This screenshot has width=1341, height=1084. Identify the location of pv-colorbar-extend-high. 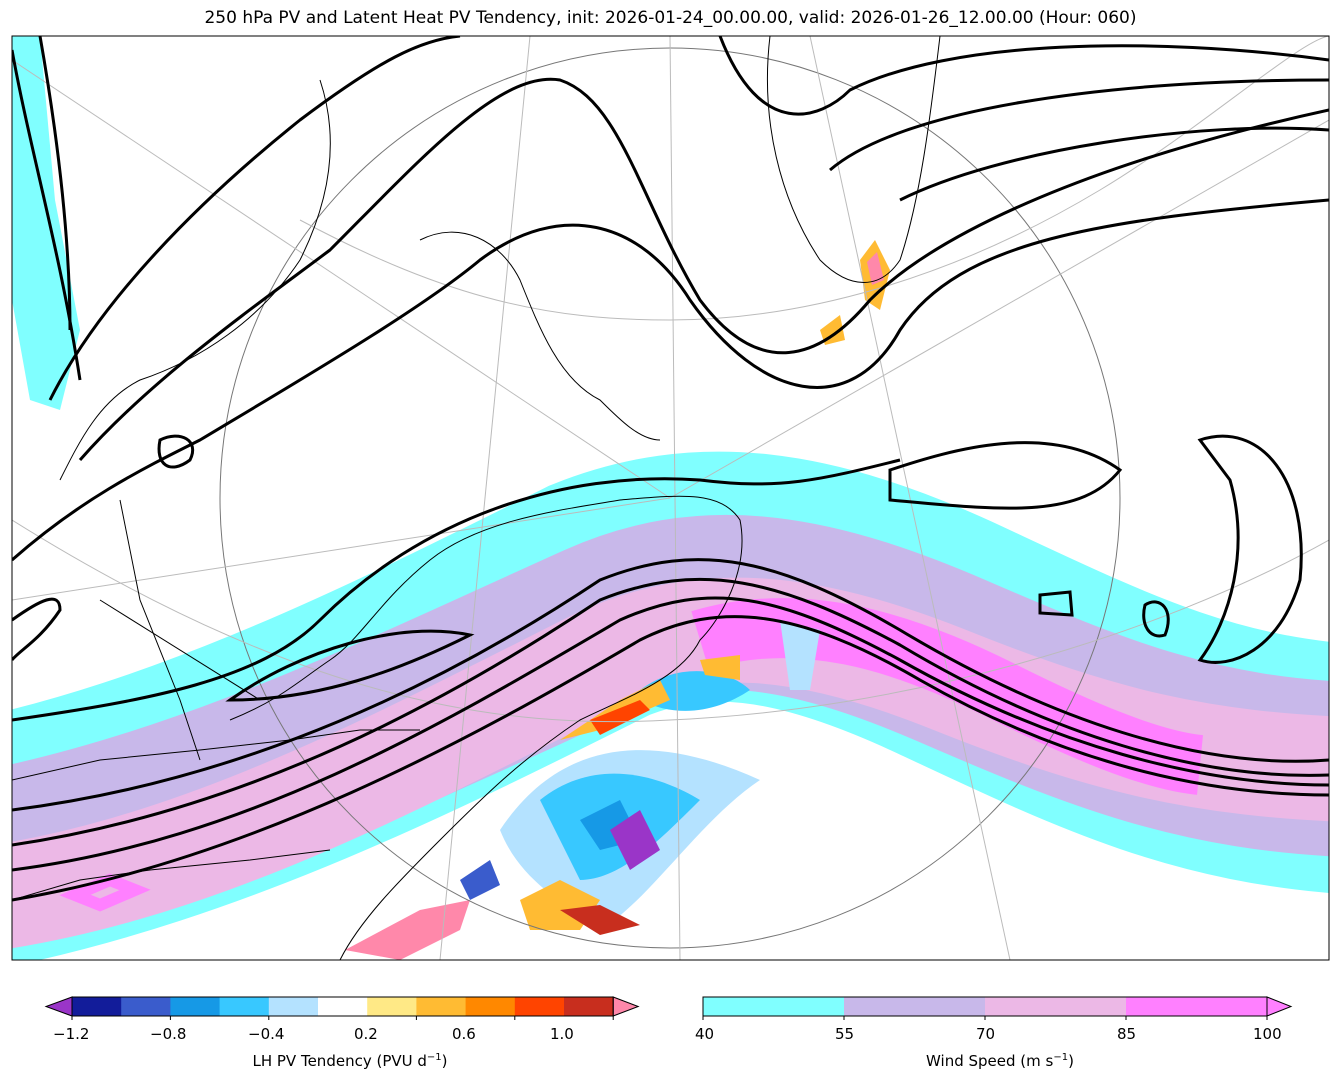
(626, 1006).